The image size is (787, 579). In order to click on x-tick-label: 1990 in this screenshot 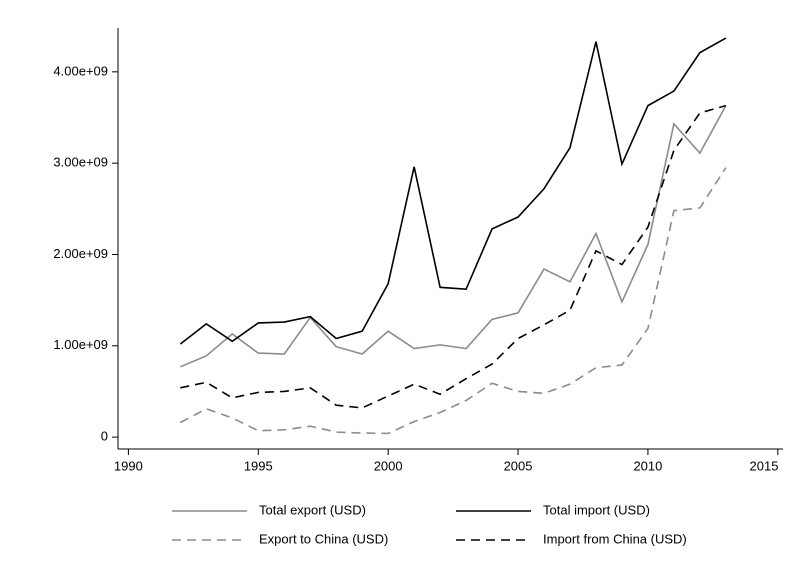, I will do `click(128, 465)`.